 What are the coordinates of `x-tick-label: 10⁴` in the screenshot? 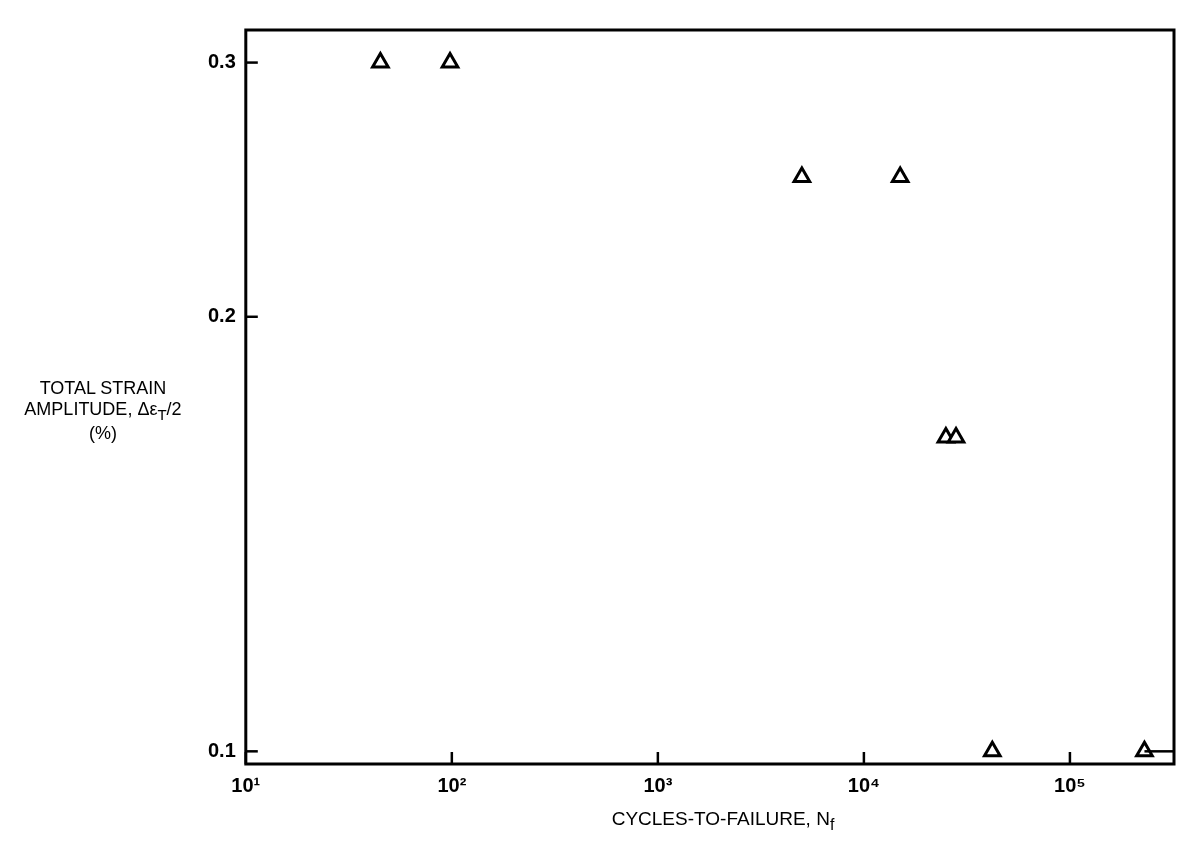 It's located at (863, 784).